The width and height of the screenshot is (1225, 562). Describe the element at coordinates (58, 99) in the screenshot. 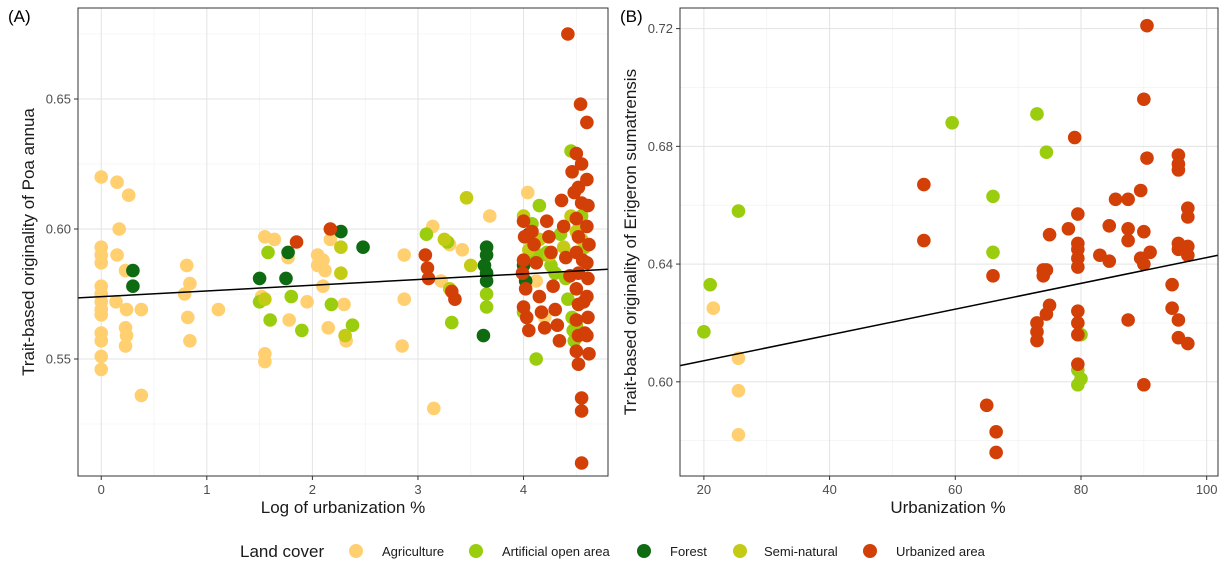

I see `panel-a-y-tick-label: 0.65` at that location.